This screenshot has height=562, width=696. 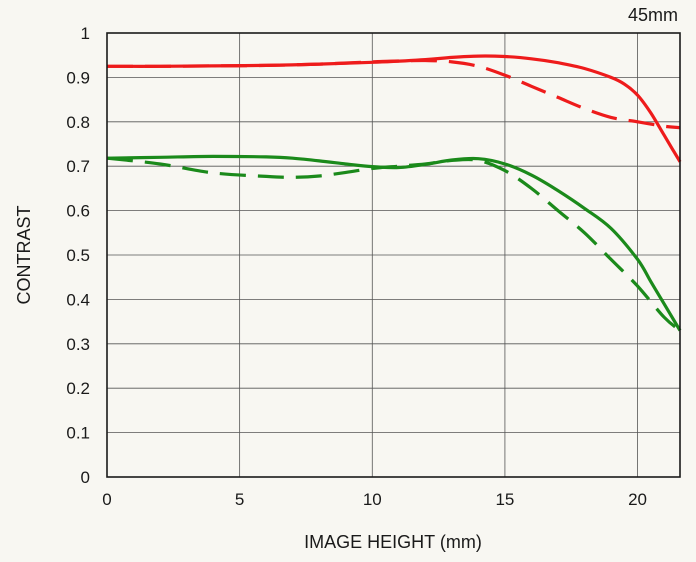 What do you see at coordinates (24, 254) in the screenshot?
I see `y-axis-label: CONTRAST` at bounding box center [24, 254].